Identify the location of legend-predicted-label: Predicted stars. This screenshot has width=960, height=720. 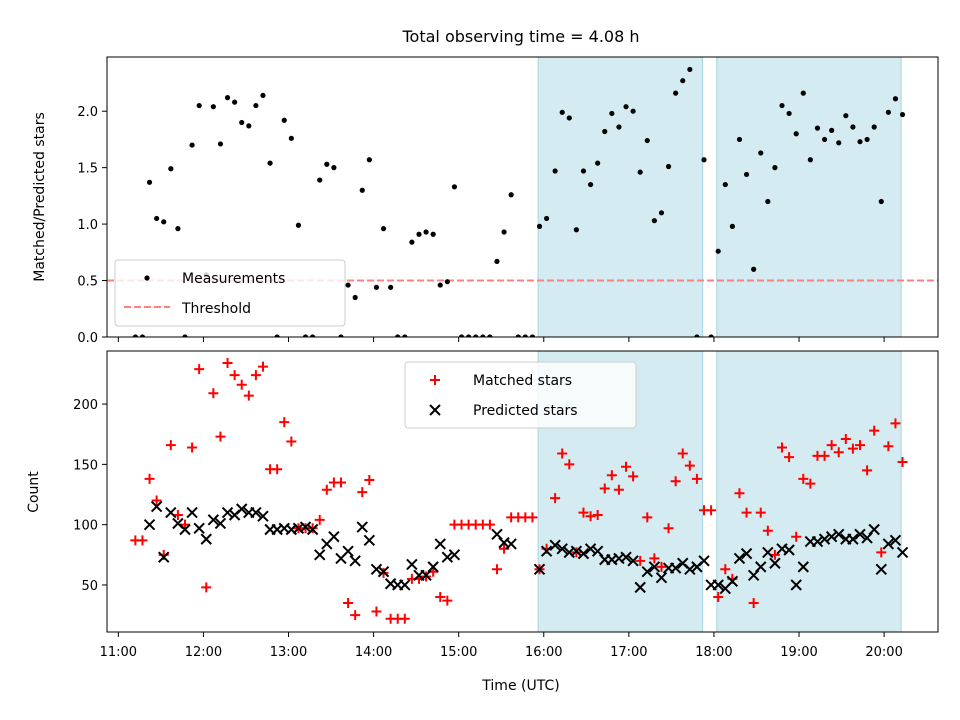
(525, 411).